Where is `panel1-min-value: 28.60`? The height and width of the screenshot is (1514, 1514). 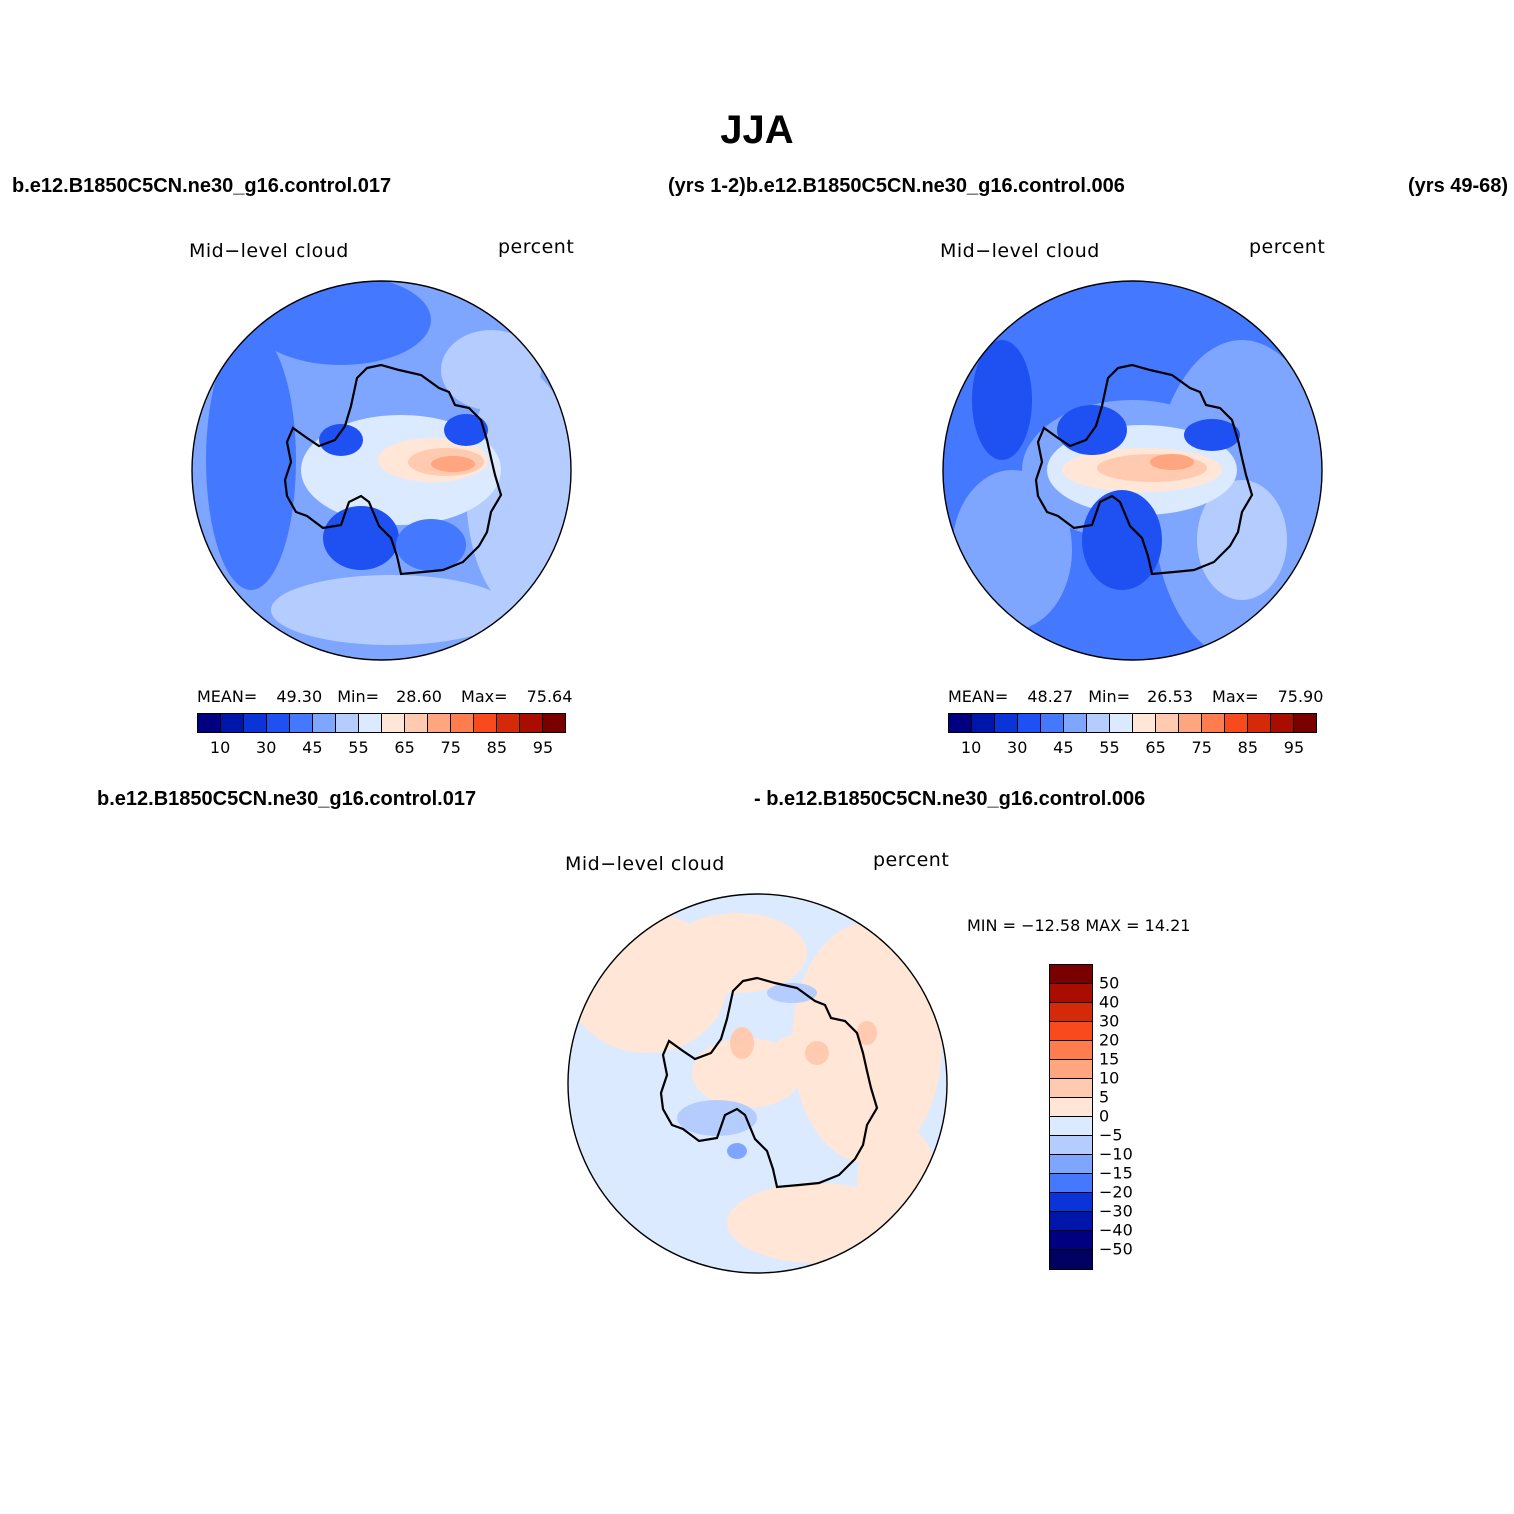 panel1-min-value: 28.60 is located at coordinates (419, 696).